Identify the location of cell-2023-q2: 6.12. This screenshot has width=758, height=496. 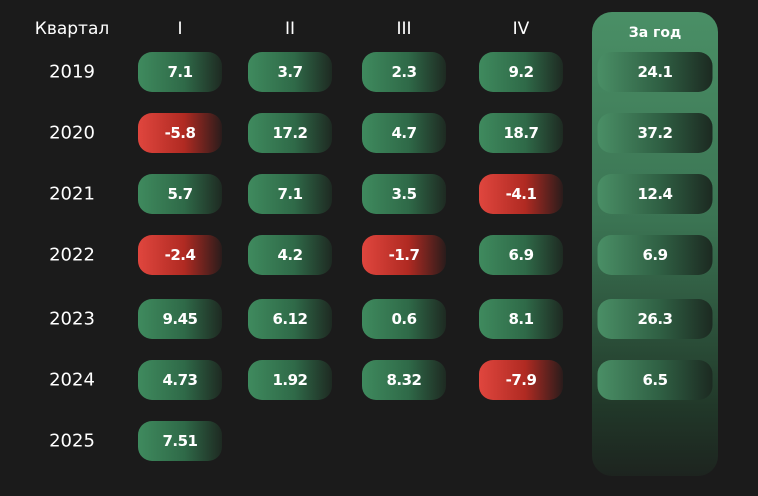
(290, 319).